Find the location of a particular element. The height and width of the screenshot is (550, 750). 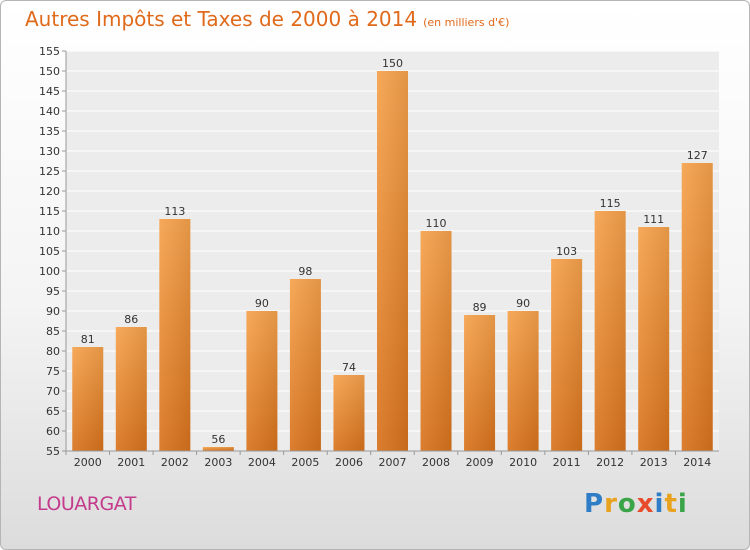

chart-title-text: Autres Impôts et Taxes de 2000 à 2014 is located at coordinates (221, 19).